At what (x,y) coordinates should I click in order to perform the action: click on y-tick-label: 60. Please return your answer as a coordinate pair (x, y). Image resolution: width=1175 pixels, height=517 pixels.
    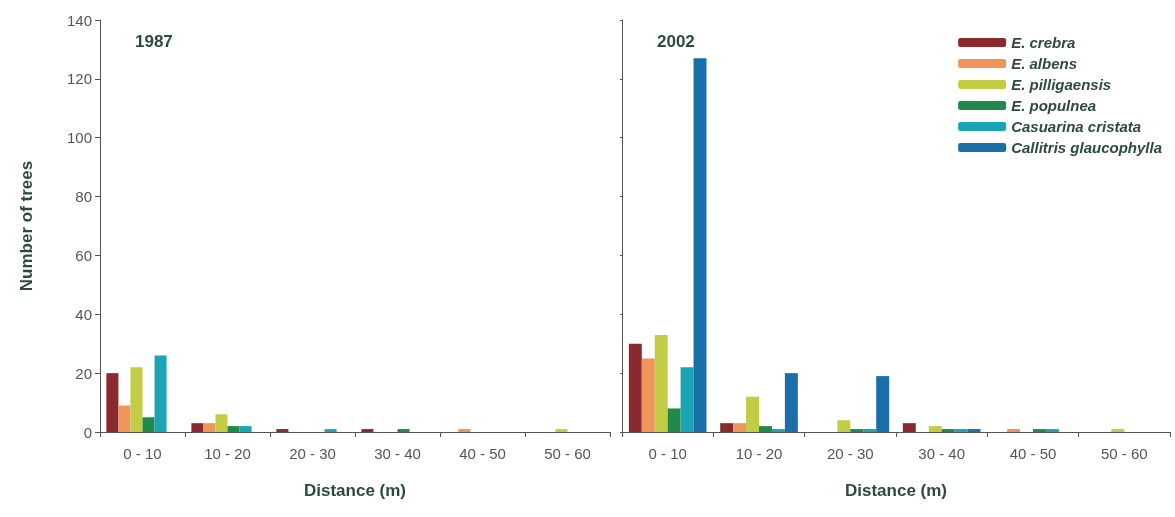
    Looking at the image, I should click on (83, 255).